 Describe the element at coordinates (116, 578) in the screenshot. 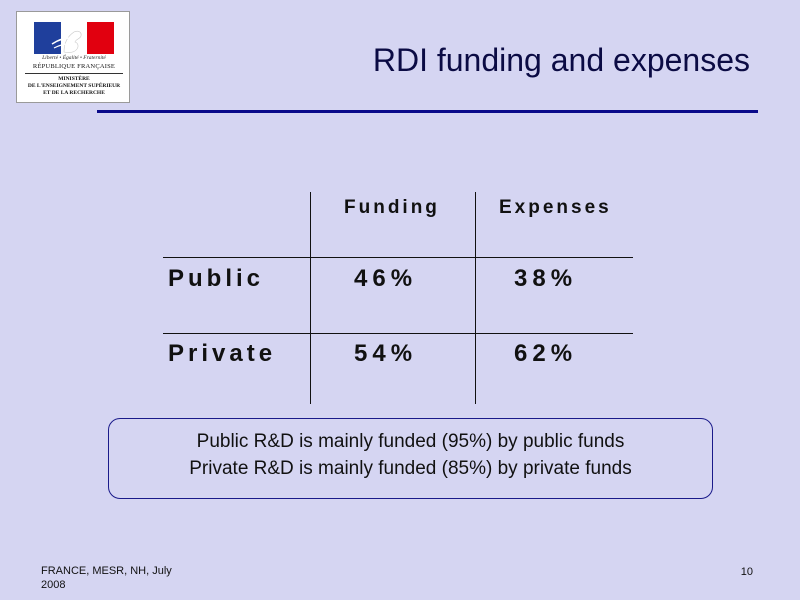

I see `footer-text: FRANCE, MESR, NH, July 2008` at that location.